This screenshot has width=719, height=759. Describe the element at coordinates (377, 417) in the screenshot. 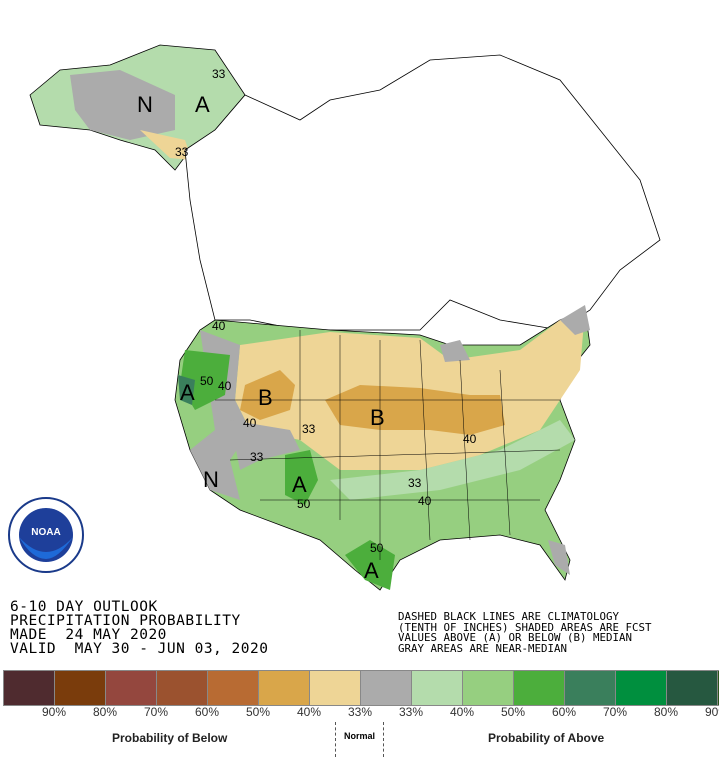

I see `label-plains-b: B` at that location.